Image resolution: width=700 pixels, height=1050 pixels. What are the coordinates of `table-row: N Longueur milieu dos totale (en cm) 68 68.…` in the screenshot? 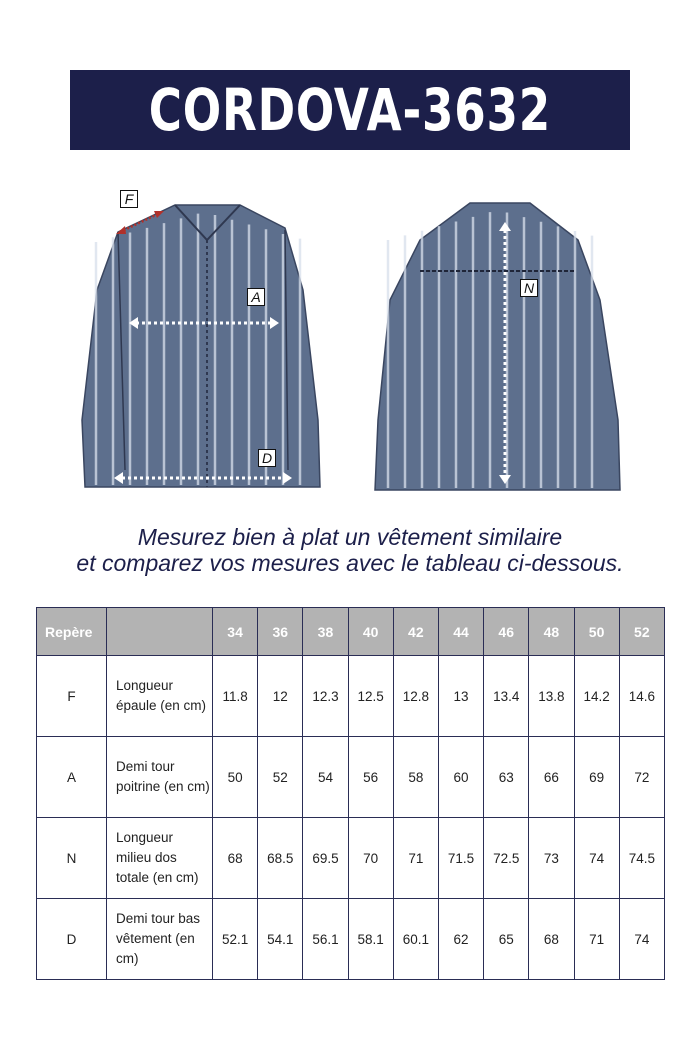 It's located at (351, 858).